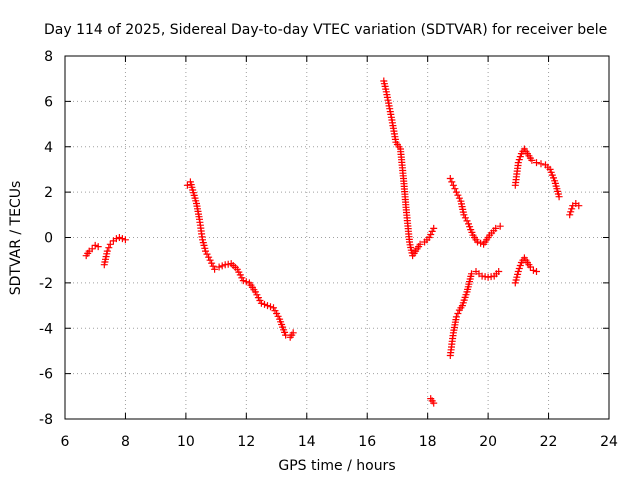  I want to click on x-tick-label: 6, so click(65, 442).